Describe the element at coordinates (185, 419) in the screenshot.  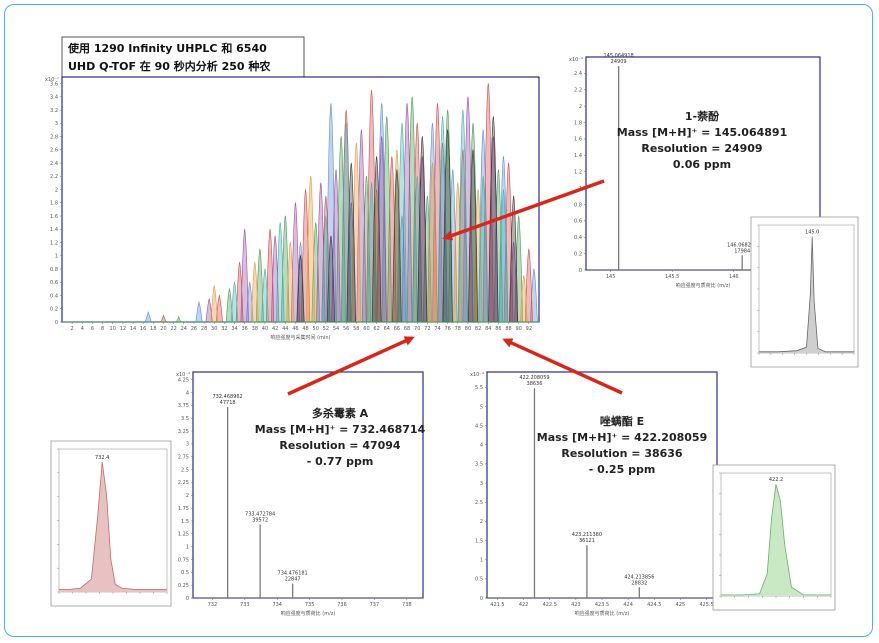
I see `y-tick-label: 3.5` at that location.